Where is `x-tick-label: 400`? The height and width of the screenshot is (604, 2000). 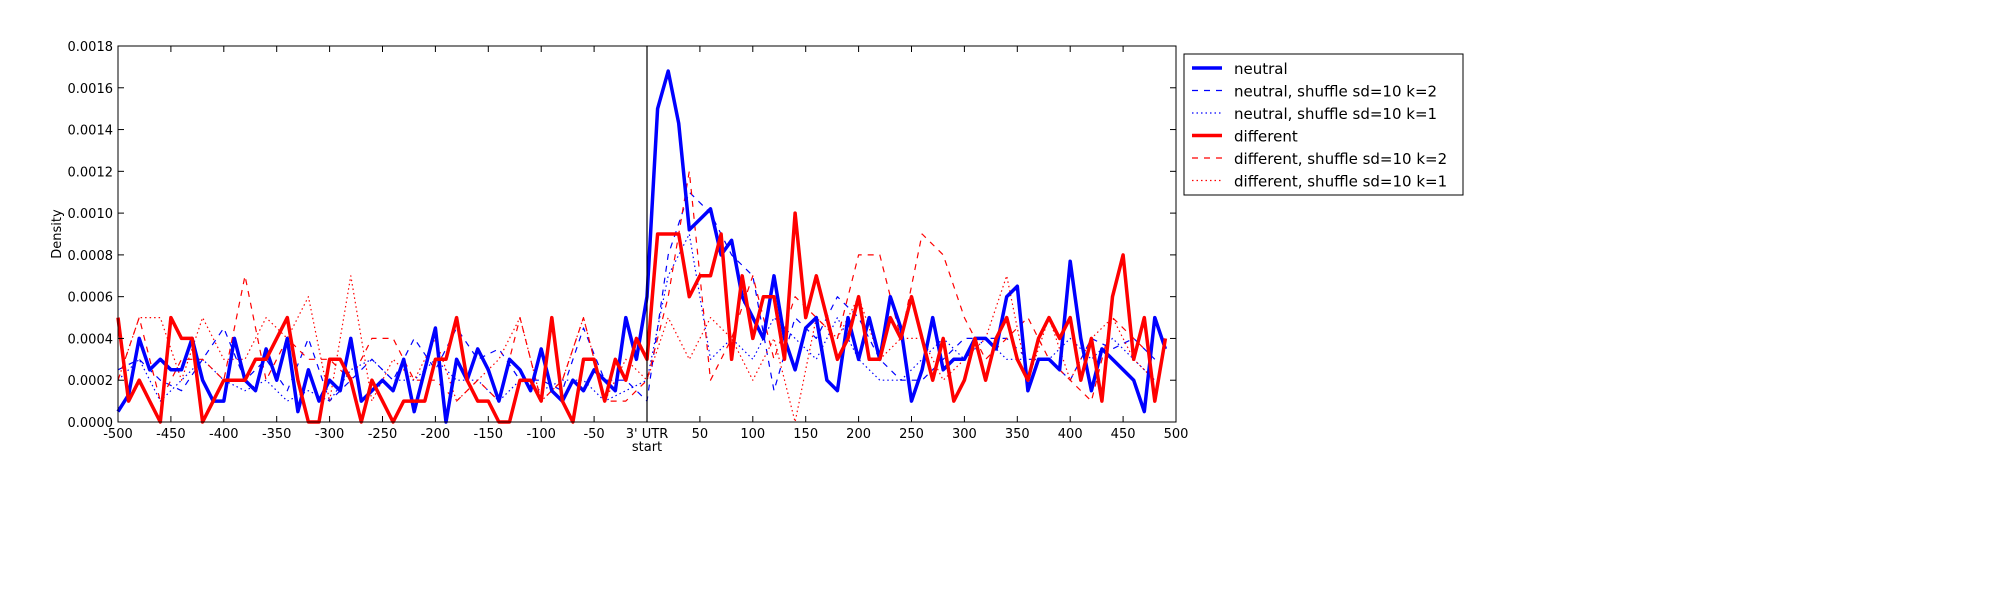
x-tick-label: 400 is located at coordinates (1070, 434).